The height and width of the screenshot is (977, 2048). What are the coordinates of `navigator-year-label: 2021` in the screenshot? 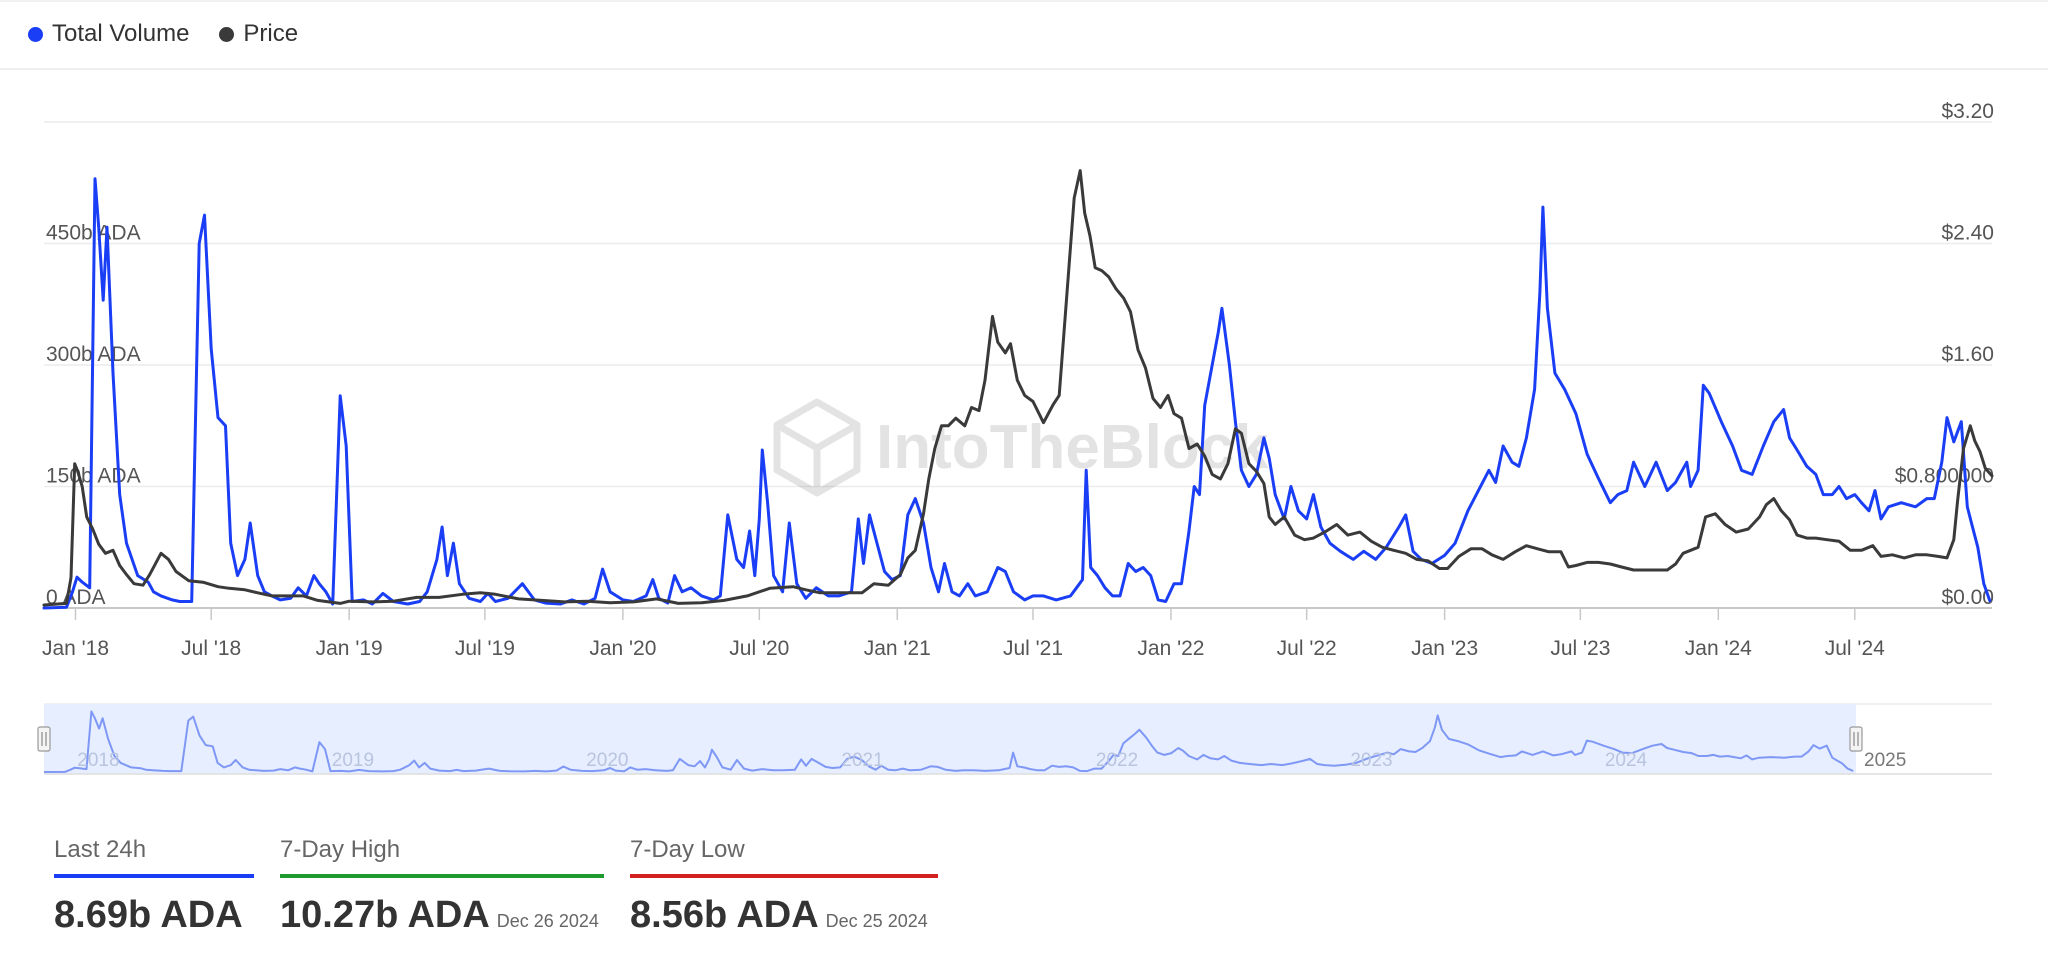 It's located at (862, 760).